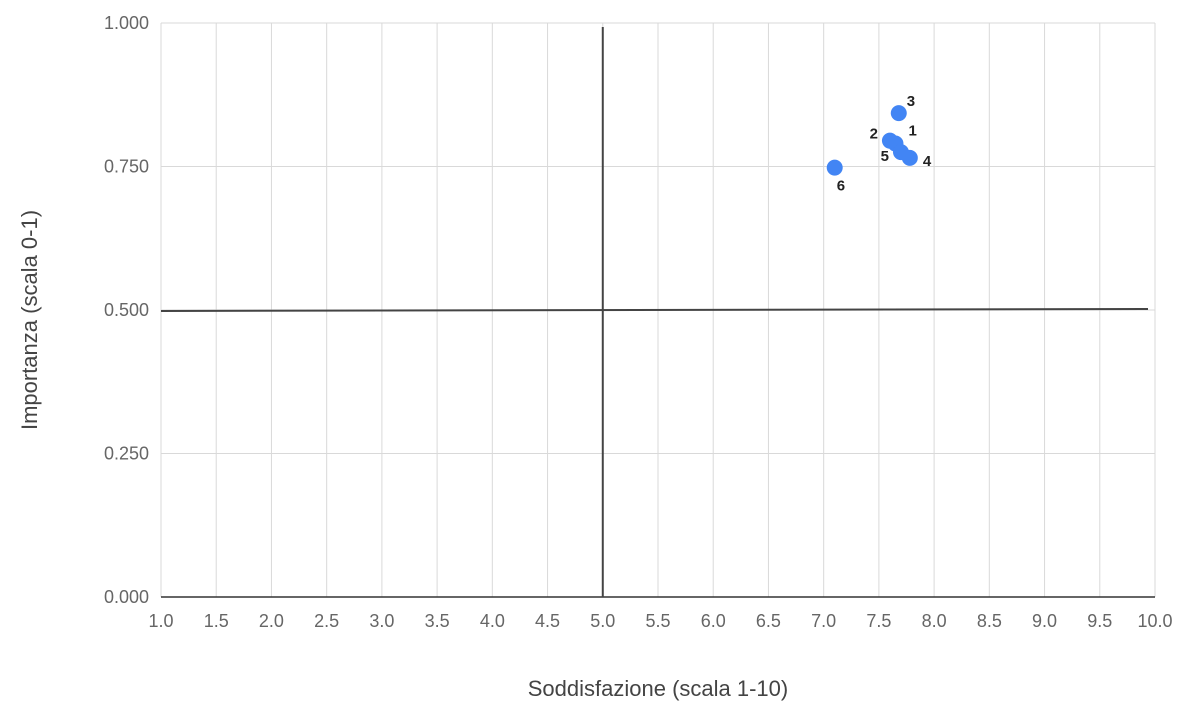 The width and height of the screenshot is (1185, 702). Describe the element at coordinates (1044, 621) in the screenshot. I see `x-tick-label: 9.0` at that location.